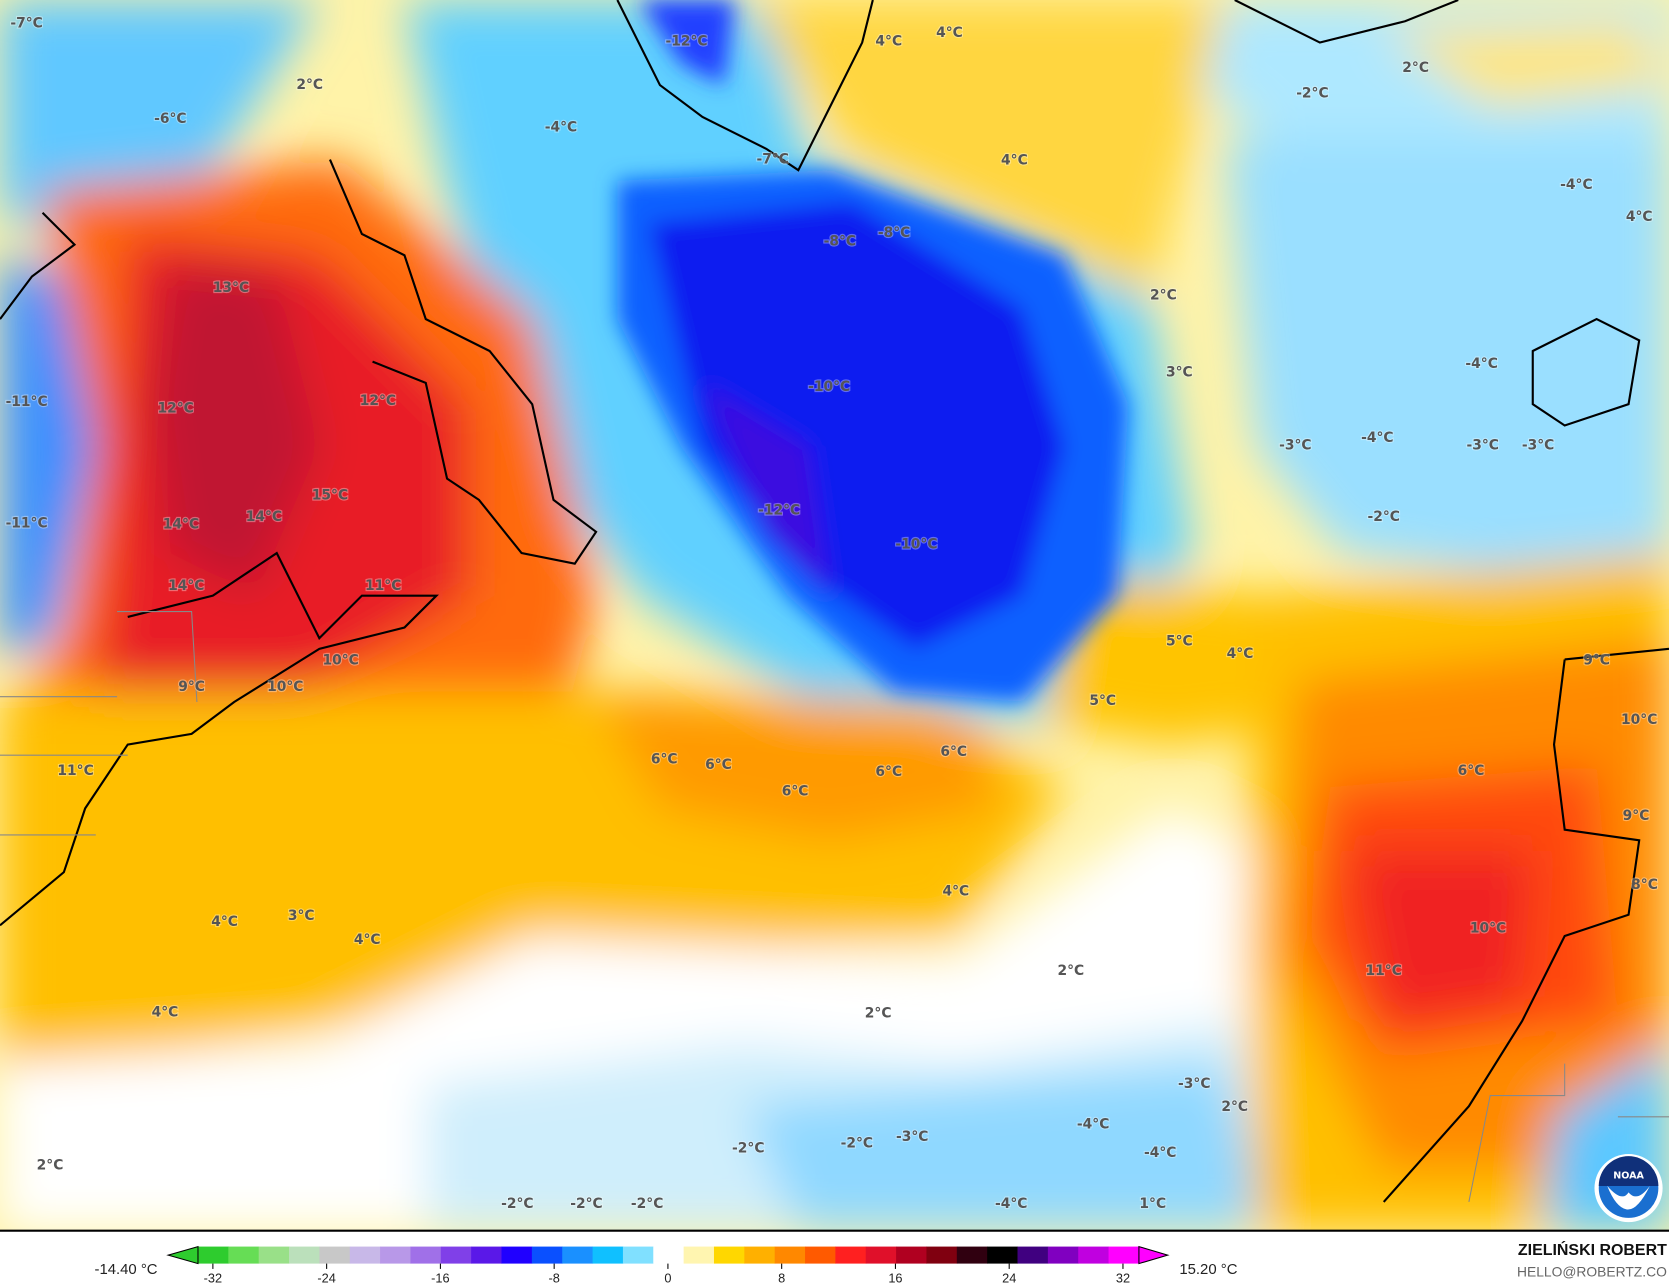  I want to click on colorbar-tick-label: -24, so click(326, 1278).